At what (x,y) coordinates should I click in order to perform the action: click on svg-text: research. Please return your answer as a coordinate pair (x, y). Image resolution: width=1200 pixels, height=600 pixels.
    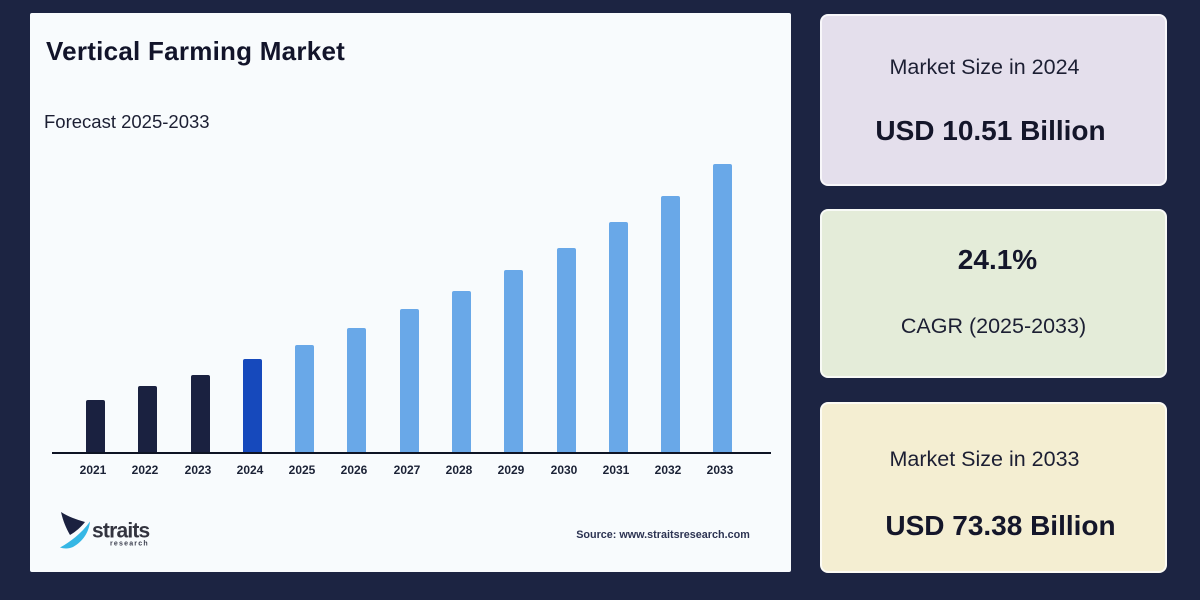
    Looking at the image, I should click on (129, 544).